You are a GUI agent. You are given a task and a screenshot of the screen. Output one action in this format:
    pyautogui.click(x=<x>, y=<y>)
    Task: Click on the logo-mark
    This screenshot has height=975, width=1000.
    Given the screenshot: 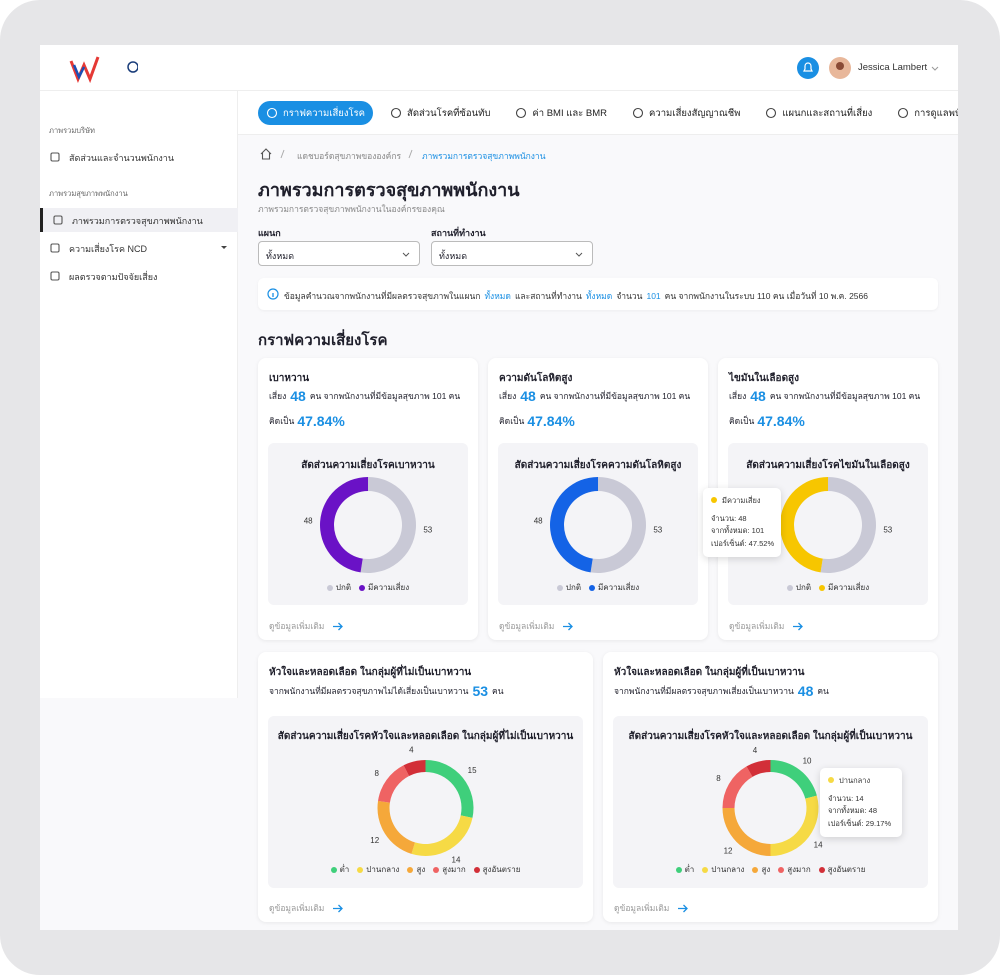 What is the action you would take?
    pyautogui.click(x=79, y=72)
    